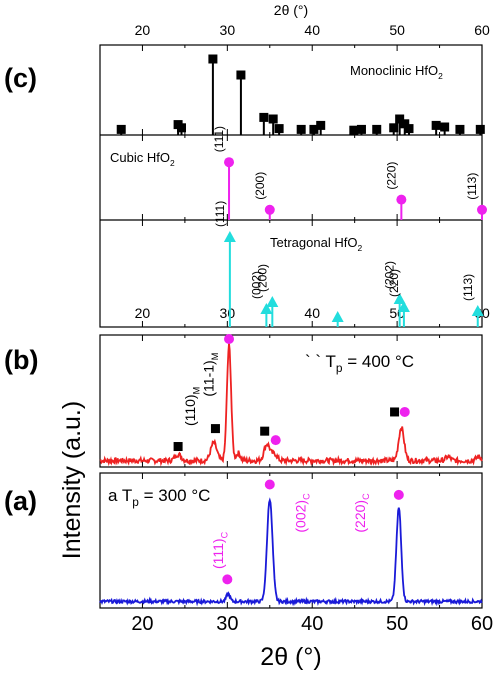  What do you see at coordinates (391, 176) in the screenshot?
I see `ref-cubic-label-2: (220)` at bounding box center [391, 176].